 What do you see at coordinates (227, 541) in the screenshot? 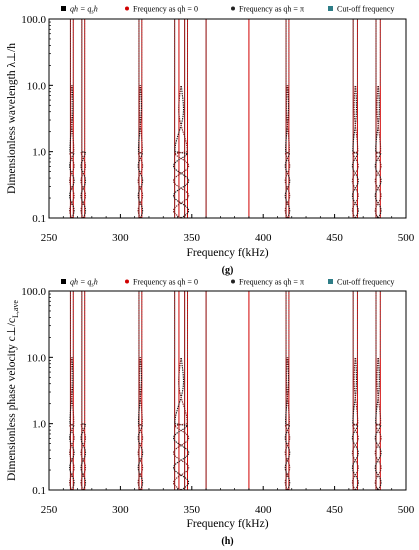
I see `panel-label: (h)` at bounding box center [227, 541].